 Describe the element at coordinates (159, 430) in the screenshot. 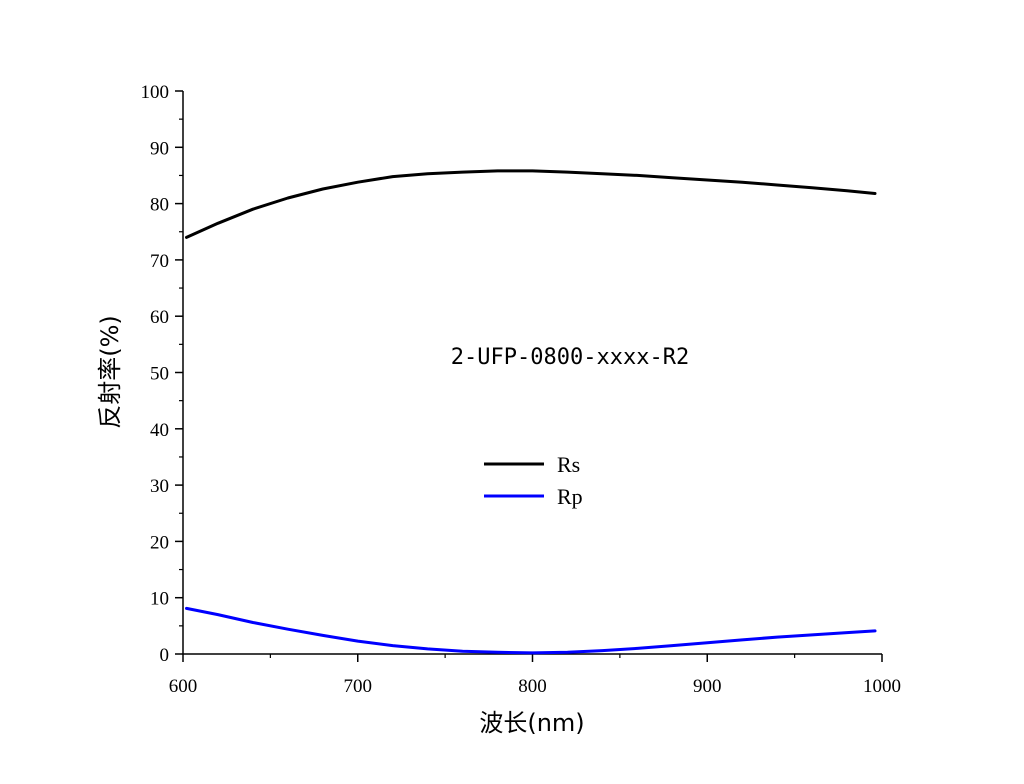

I see `y-tick-label: 40` at that location.